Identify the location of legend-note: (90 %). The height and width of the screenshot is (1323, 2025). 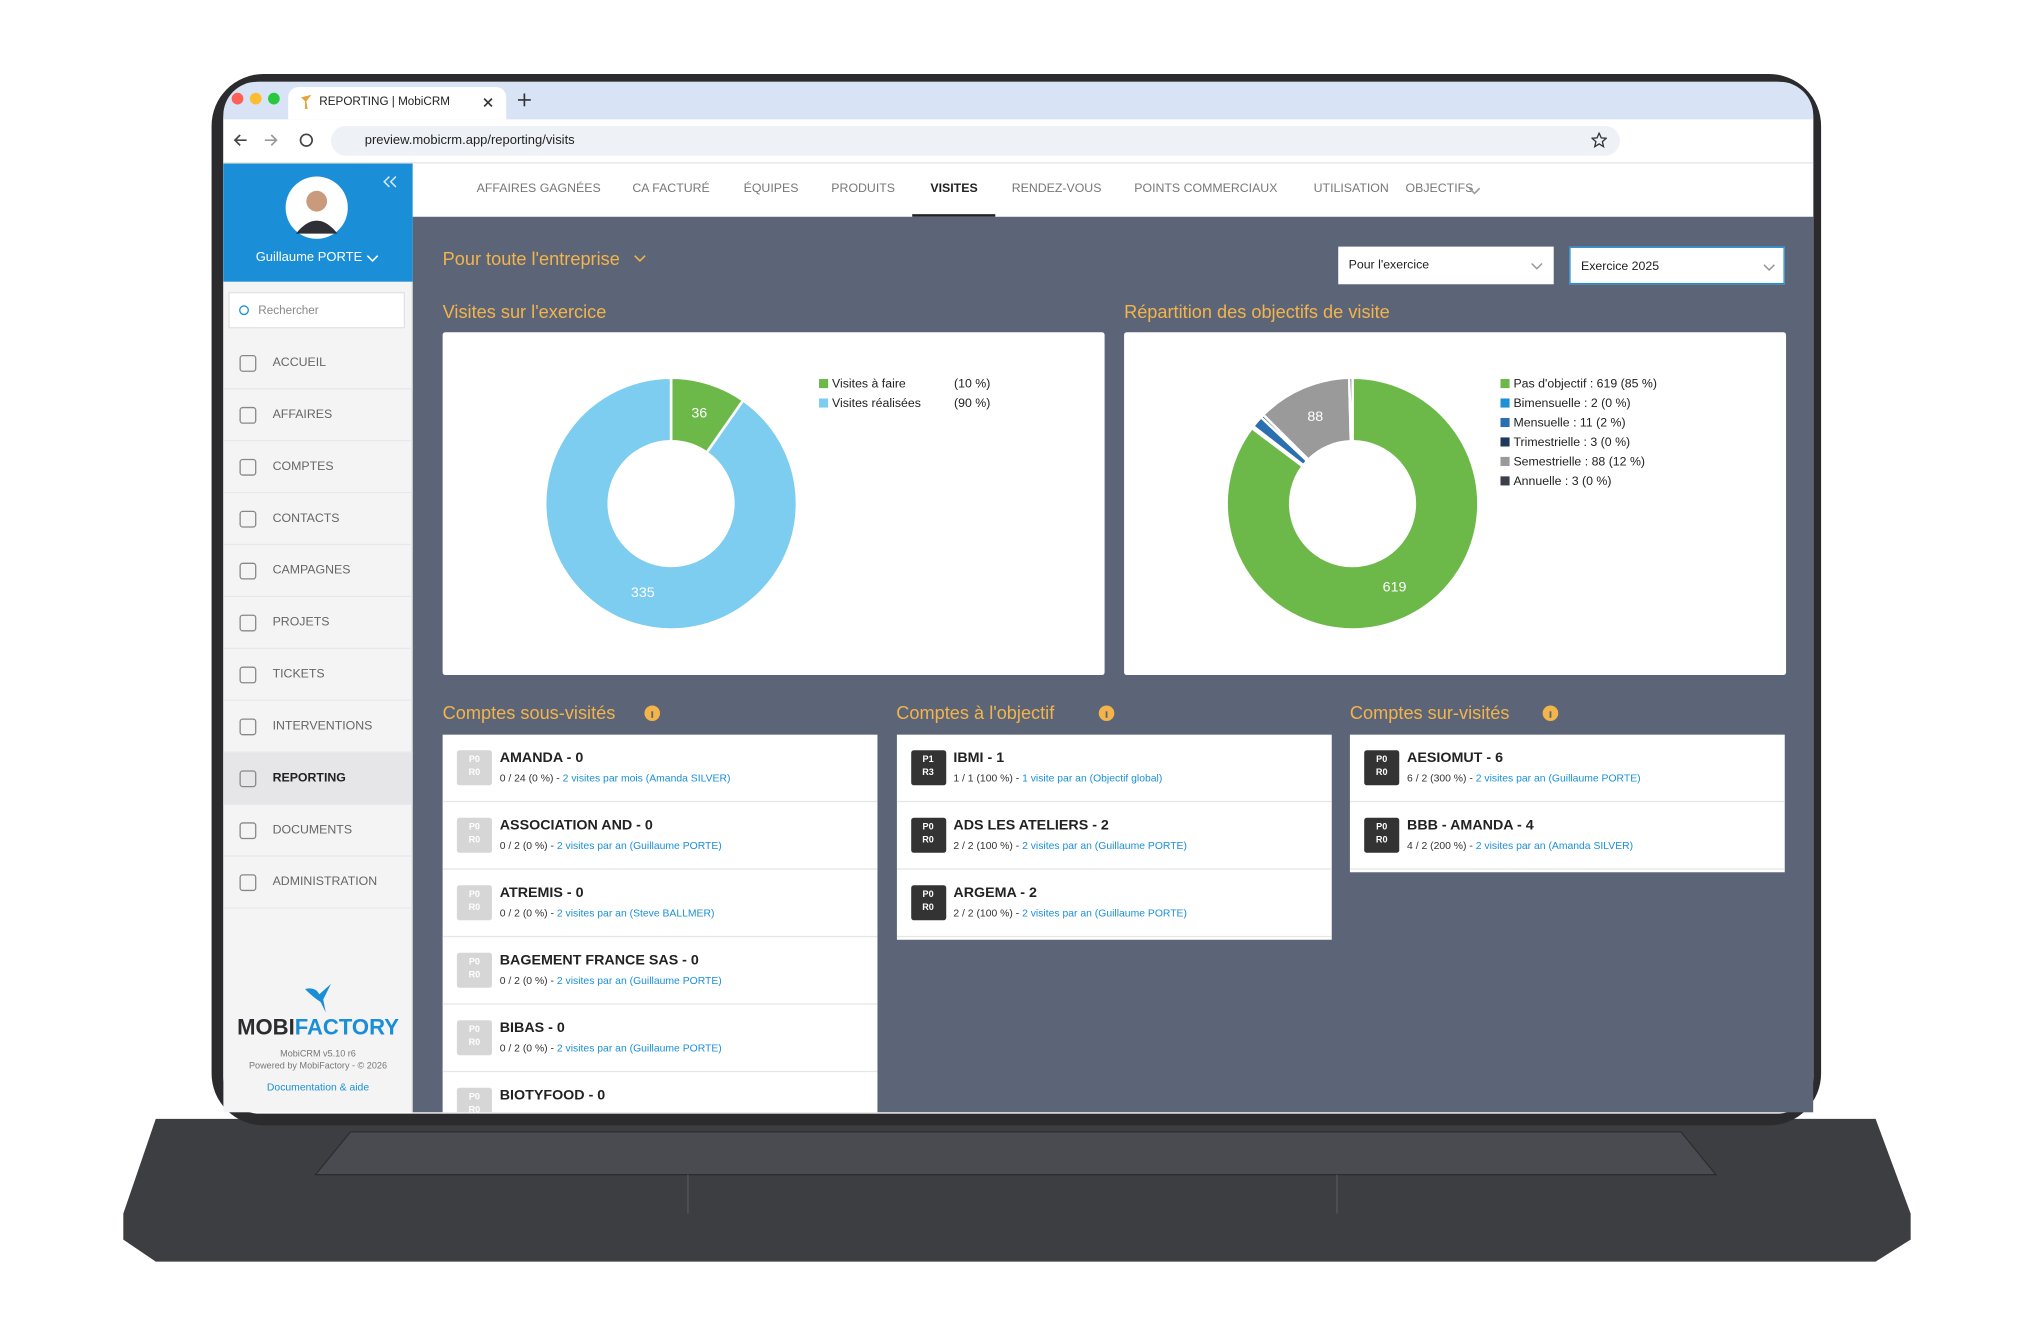
(972, 403).